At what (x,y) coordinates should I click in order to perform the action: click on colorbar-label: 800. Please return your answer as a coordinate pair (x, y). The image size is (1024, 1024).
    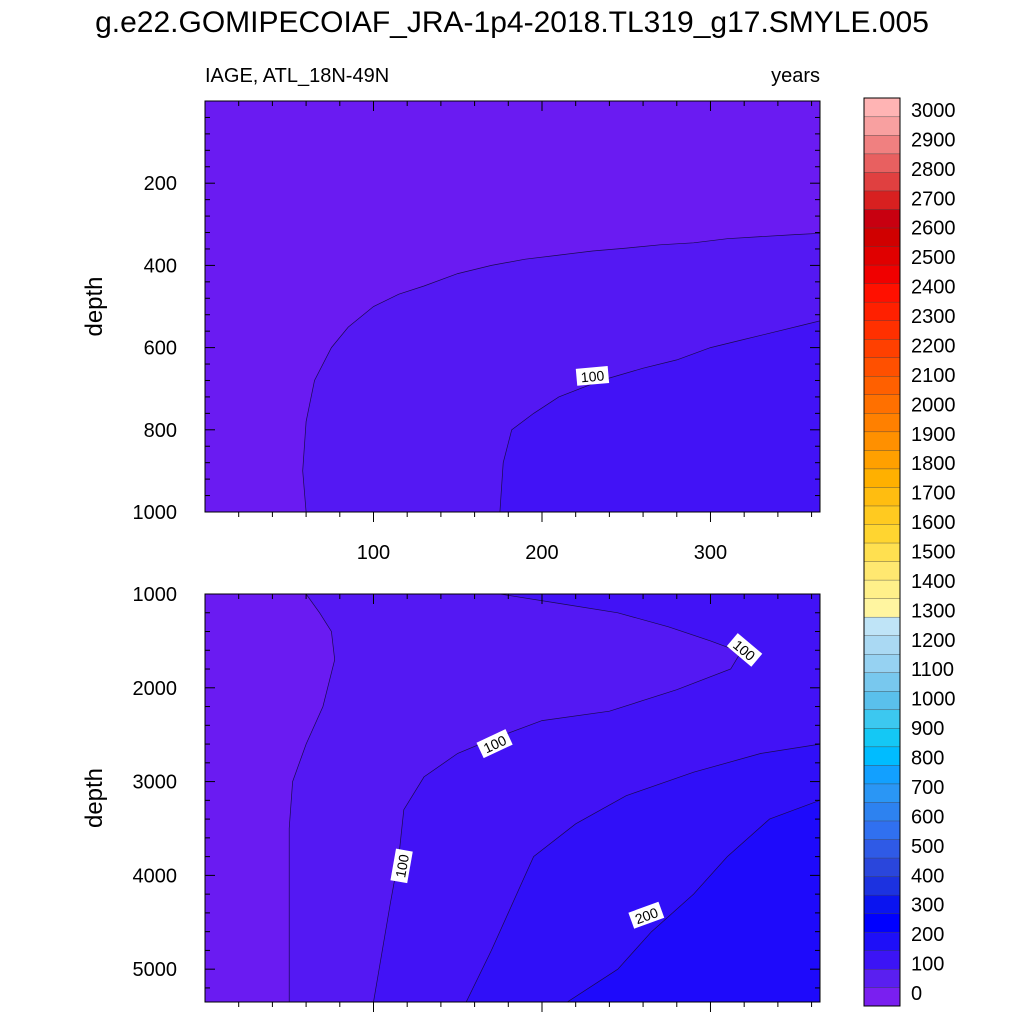
    Looking at the image, I should click on (927, 759).